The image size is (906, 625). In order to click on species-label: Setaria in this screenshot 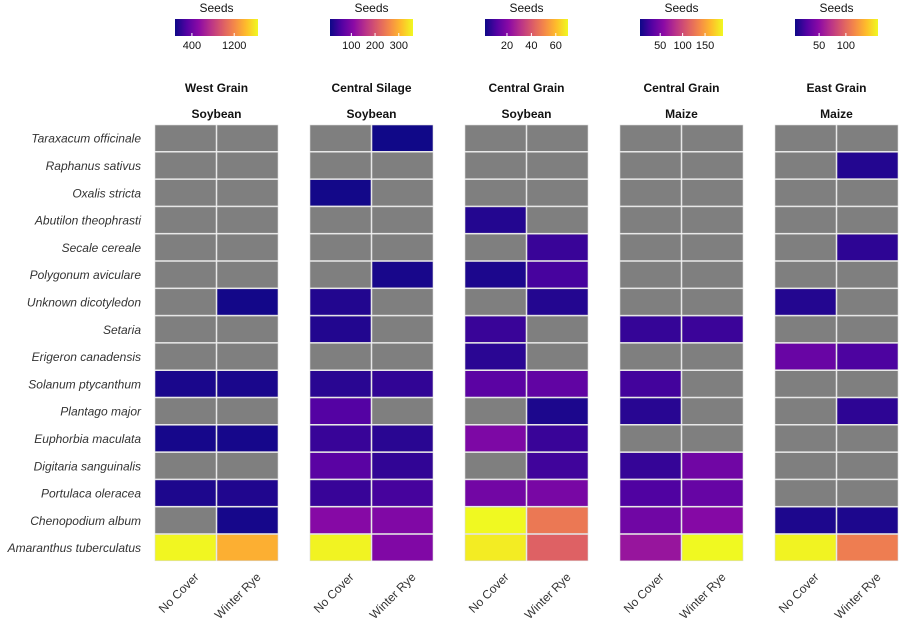, I will do `click(122, 330)`.